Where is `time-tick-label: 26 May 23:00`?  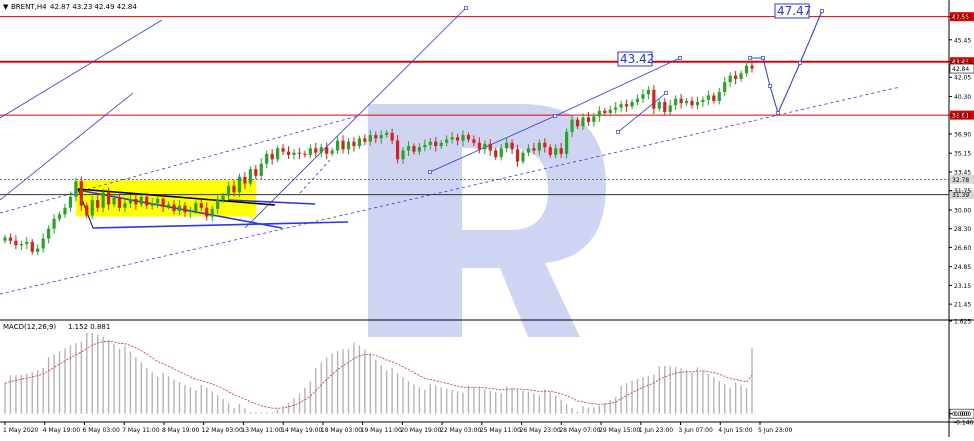 time-tick-label: 26 May 23:00 is located at coordinates (540, 430).